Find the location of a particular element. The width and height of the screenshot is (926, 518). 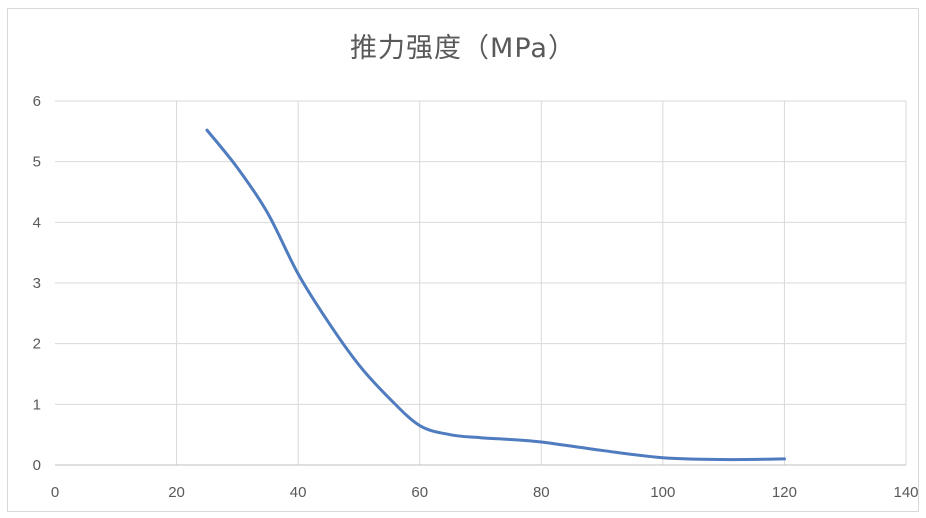

y-tick-label: 3 is located at coordinates (37, 283).